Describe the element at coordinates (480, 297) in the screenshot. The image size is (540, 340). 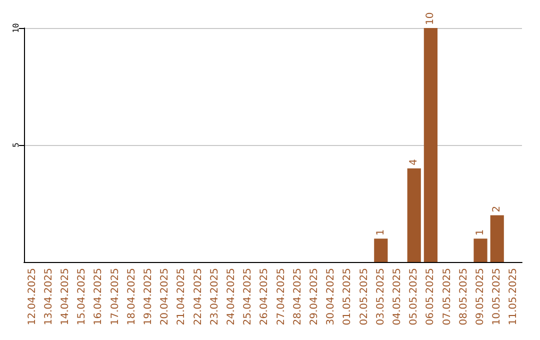
I see `x-tick-label: 09.05.2025` at that location.